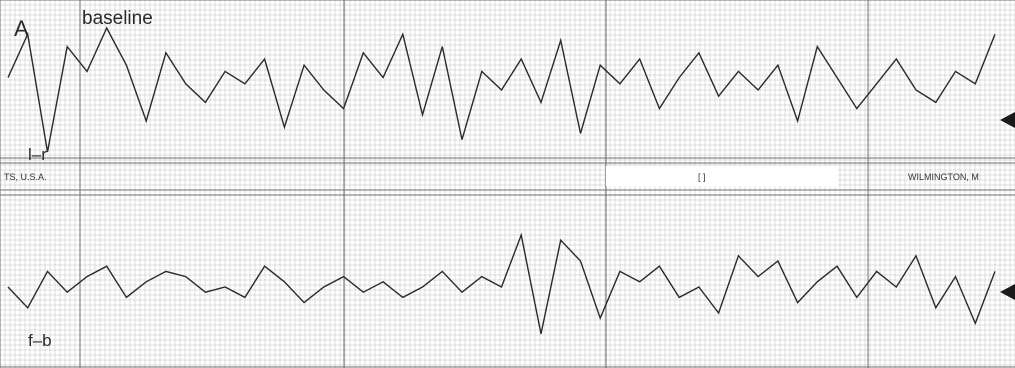 The image size is (1015, 368). I want to click on trace-label-lr: l–r, so click(37, 154).